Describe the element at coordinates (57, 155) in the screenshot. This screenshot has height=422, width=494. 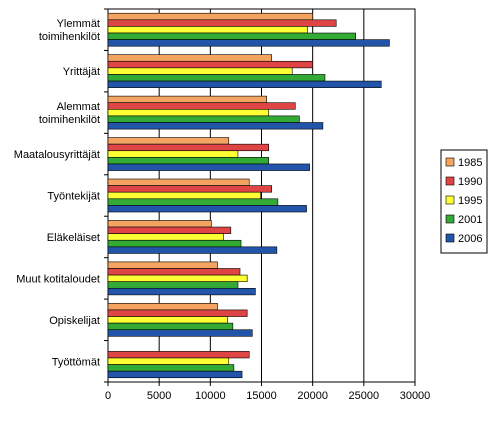
I see `category-label: Maatalousyrittäjät` at that location.